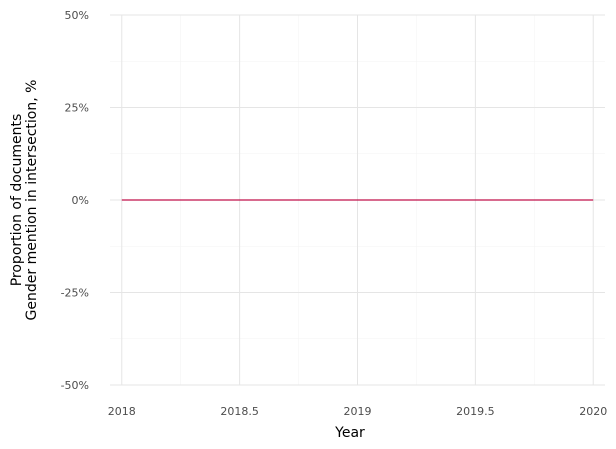  Describe the element at coordinates (32, 200) in the screenshot. I see `y-axis-title-line-2: Gender mention in intersection, %` at that location.